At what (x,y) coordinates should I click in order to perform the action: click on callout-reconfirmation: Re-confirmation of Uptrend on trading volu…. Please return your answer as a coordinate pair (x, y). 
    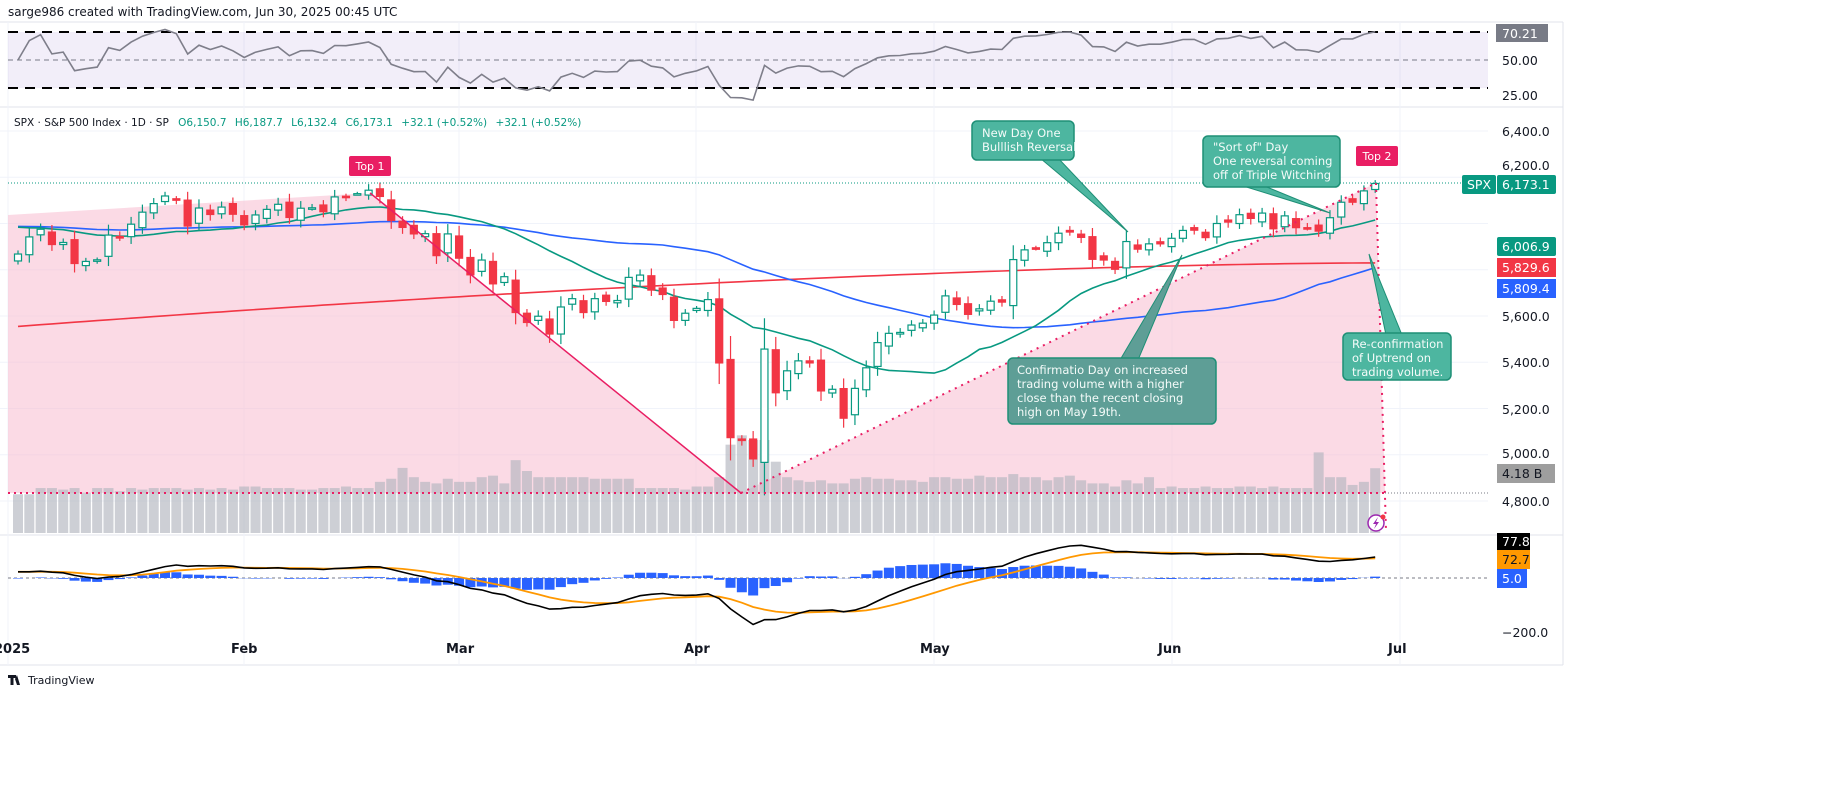
    Looking at the image, I should click on (1397, 317).